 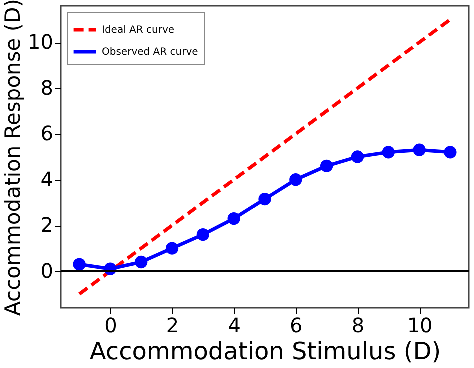 I want to click on y-tick-label: 4, so click(x=47, y=179).